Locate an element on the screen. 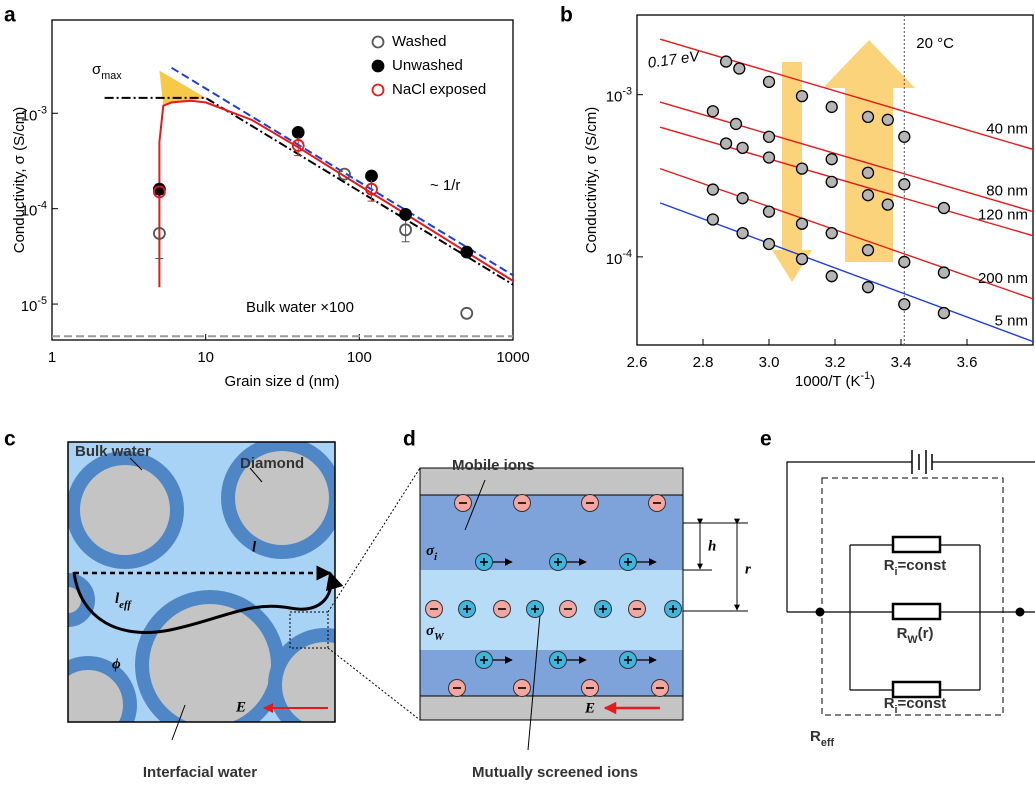  diagram-label: σW is located at coordinates (435, 633).